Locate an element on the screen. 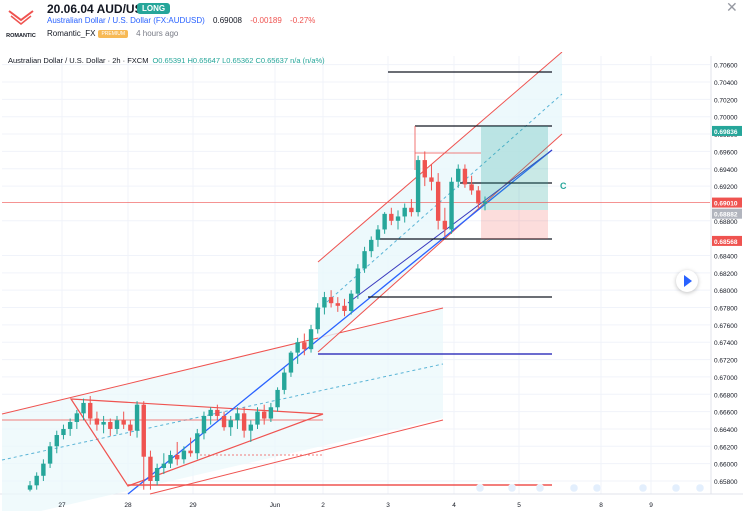 The image size is (743, 511). premium-badge: PREMIUM is located at coordinates (113, 33).